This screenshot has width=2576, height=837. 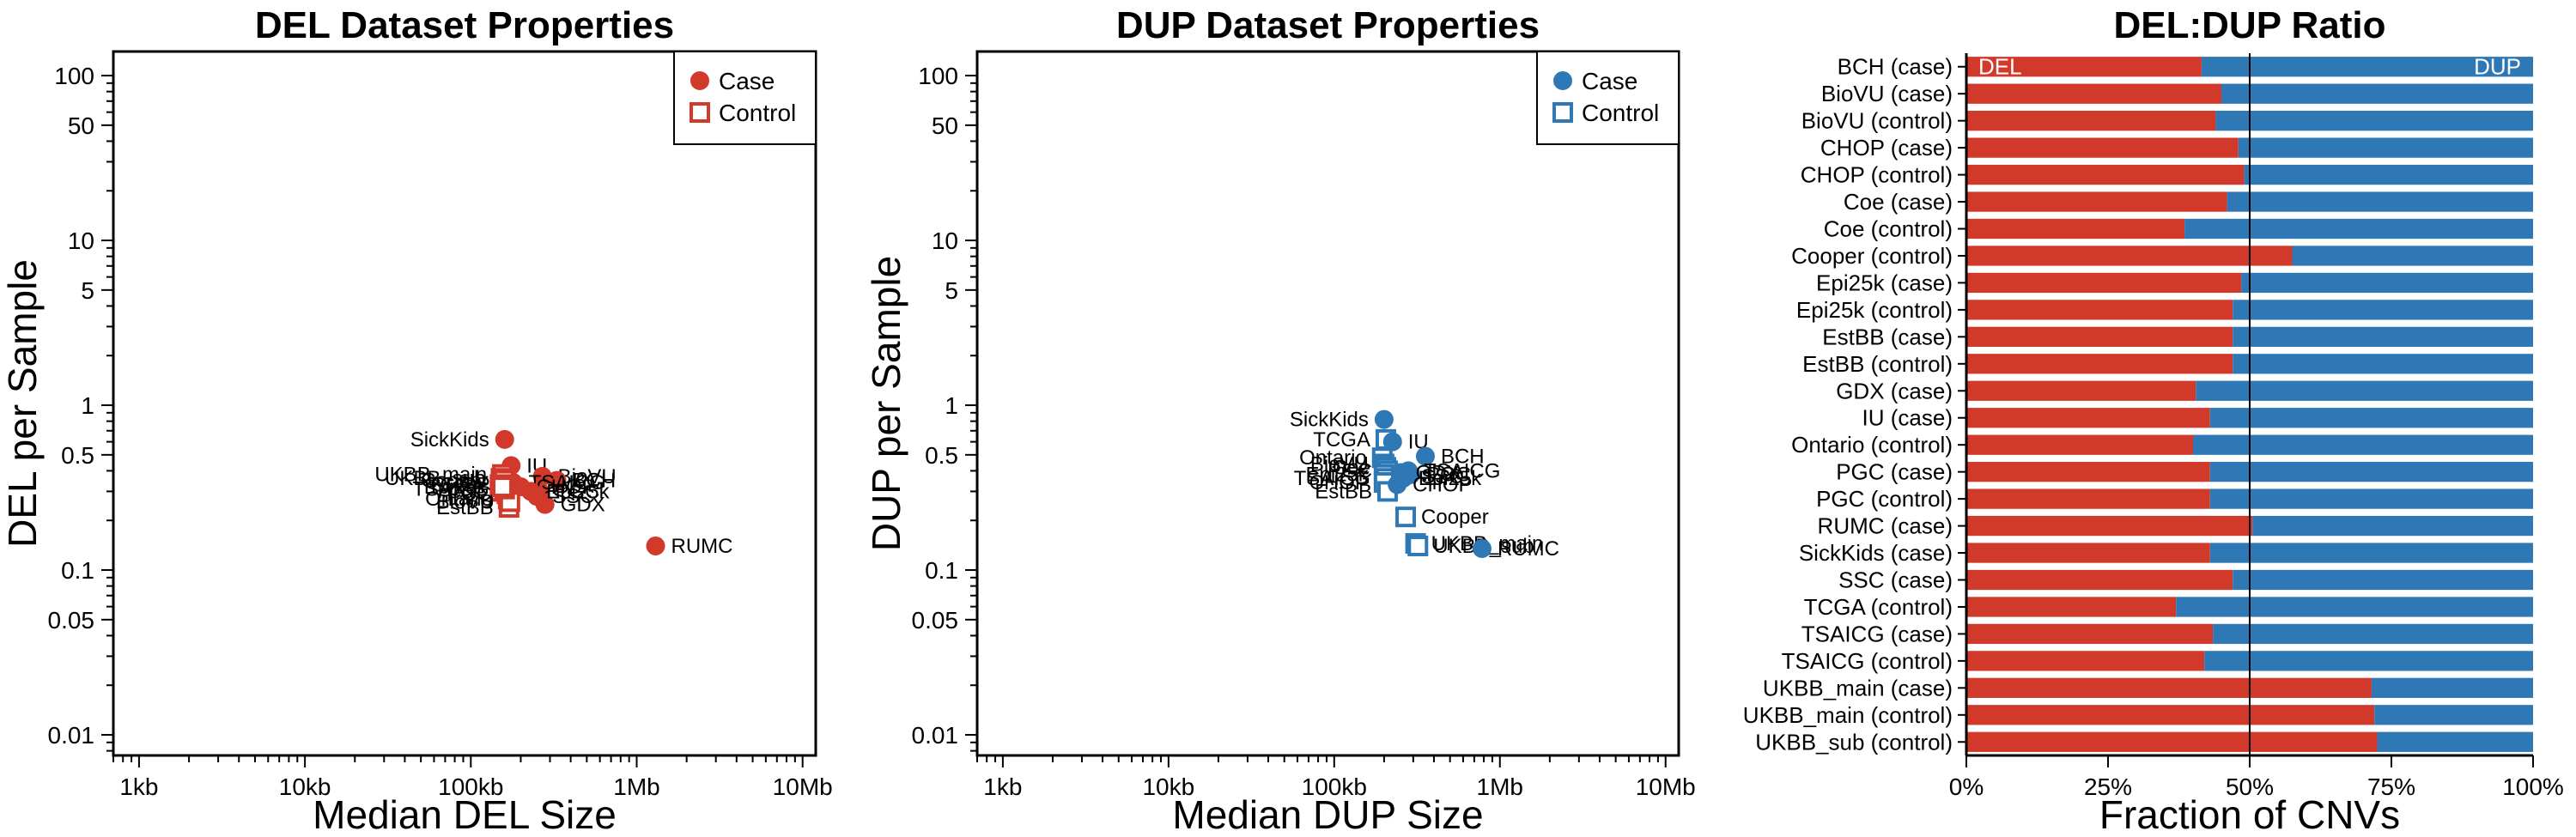 What do you see at coordinates (1330, 421) in the screenshot?
I see `dup-point-label: SickKids` at bounding box center [1330, 421].